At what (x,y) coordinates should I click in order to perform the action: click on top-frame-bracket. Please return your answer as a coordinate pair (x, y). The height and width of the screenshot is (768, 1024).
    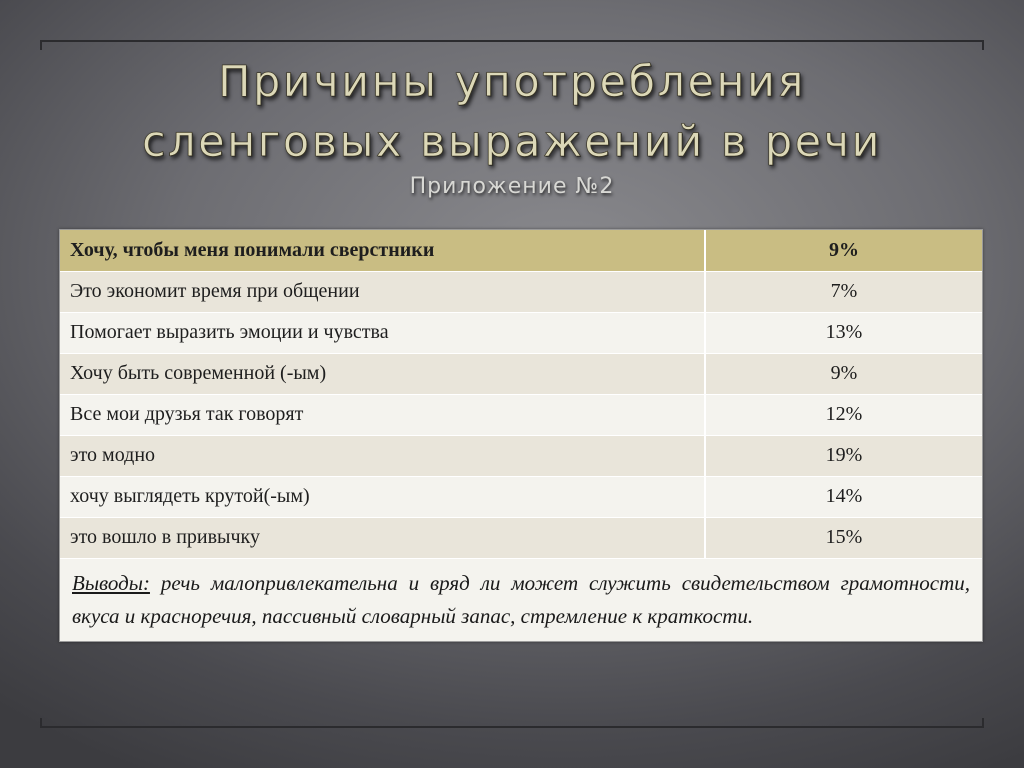
    Looking at the image, I should click on (512, 45).